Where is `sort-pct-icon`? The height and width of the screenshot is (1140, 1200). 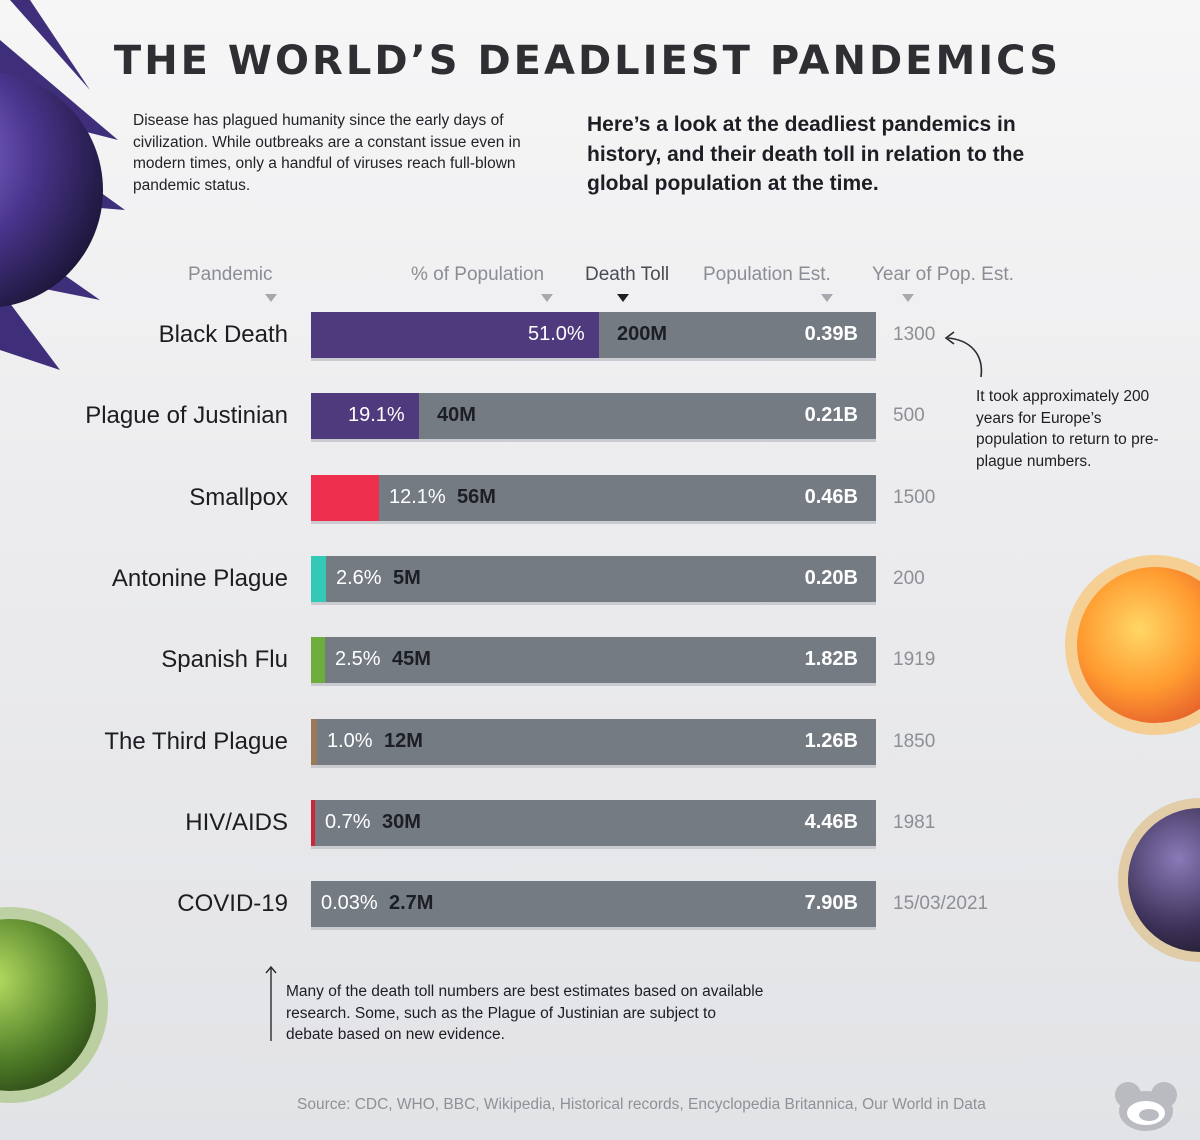 sort-pct-icon is located at coordinates (547, 298).